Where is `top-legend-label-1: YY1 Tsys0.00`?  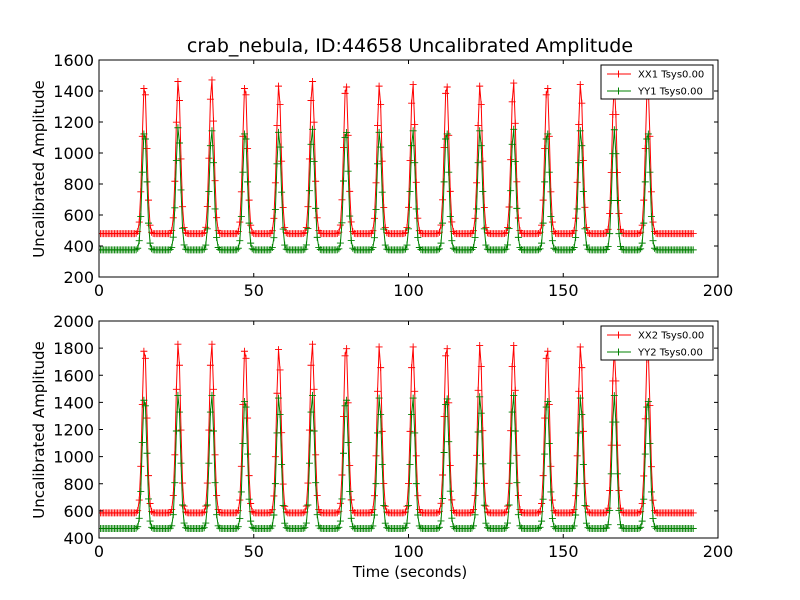 top-legend-label-1: YY1 Tsys0.00 is located at coordinates (670, 92).